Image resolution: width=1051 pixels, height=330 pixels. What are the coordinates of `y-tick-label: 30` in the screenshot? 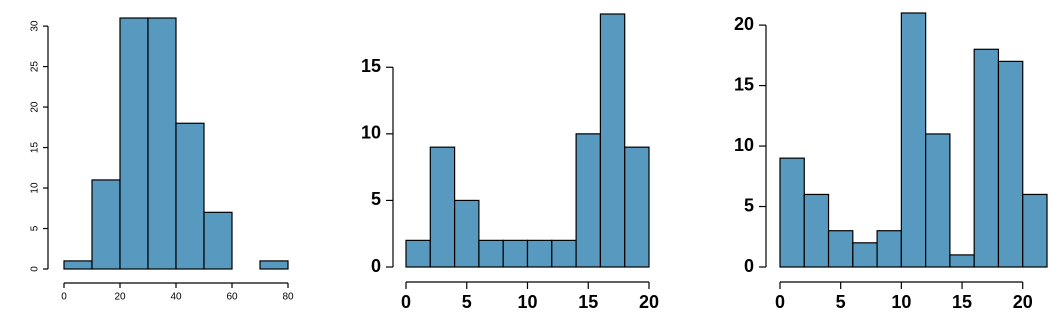 It's located at (35, 26).